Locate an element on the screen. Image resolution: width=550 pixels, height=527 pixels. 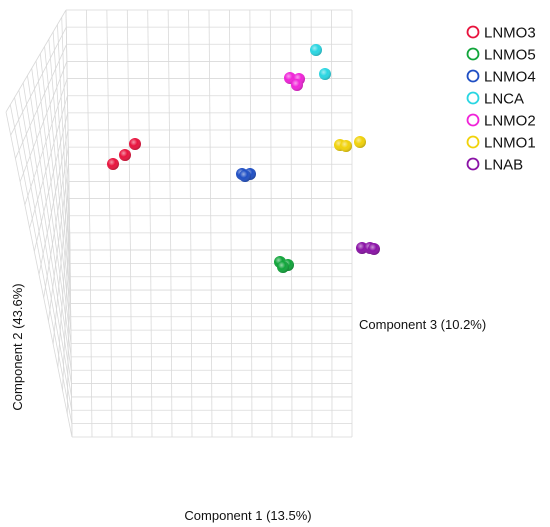
y-axis-label: Component 2 (43.6%) is located at coordinates (17, 346).